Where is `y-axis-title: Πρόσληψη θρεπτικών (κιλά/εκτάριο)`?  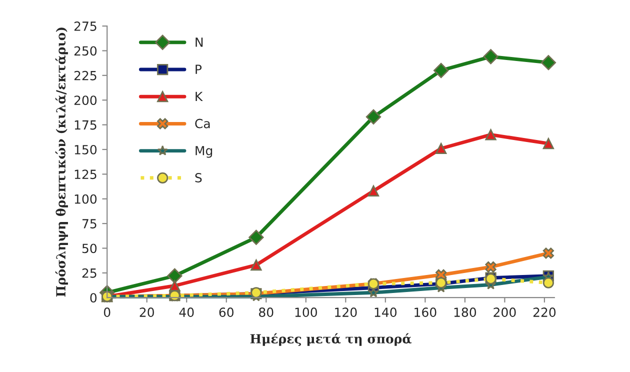 y-axis-title: Πρόσληψη θρεπτικών (κιλά/εκτάριο) is located at coordinates (61, 162).